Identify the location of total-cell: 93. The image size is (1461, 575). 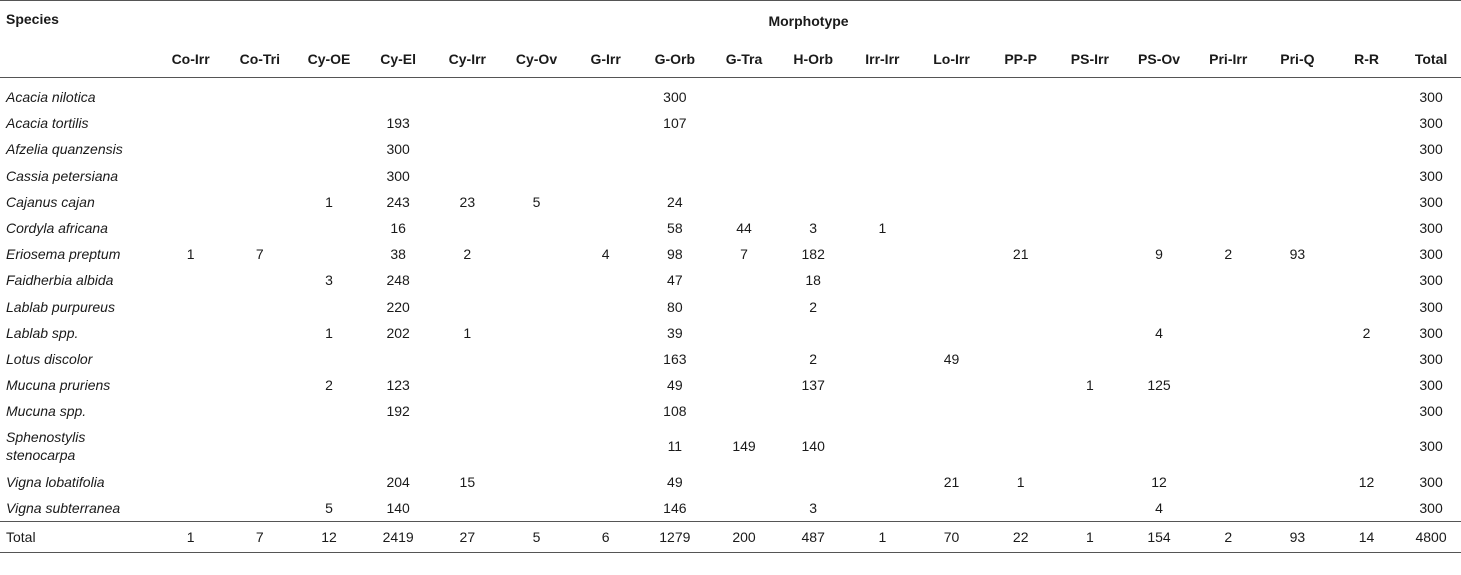
(1297, 536).